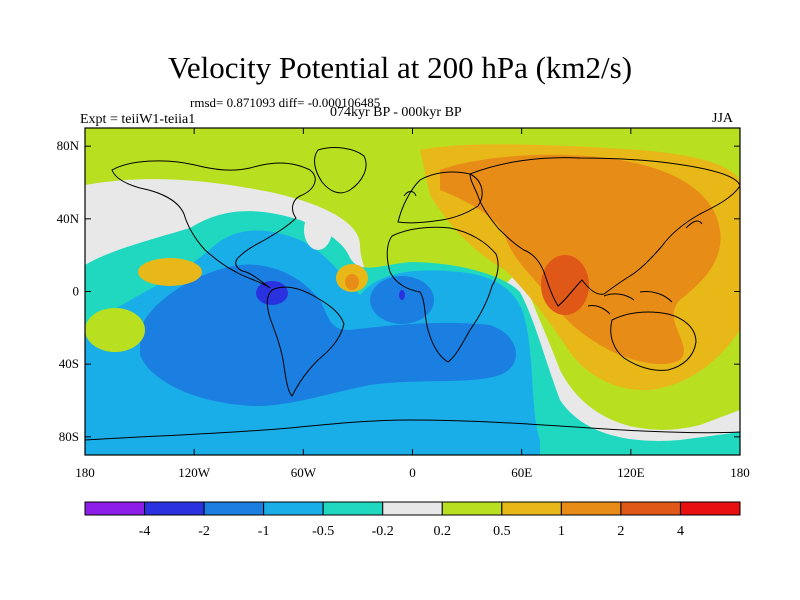  Describe the element at coordinates (76, 291) in the screenshot. I see `lat-tick-label: 0` at that location.